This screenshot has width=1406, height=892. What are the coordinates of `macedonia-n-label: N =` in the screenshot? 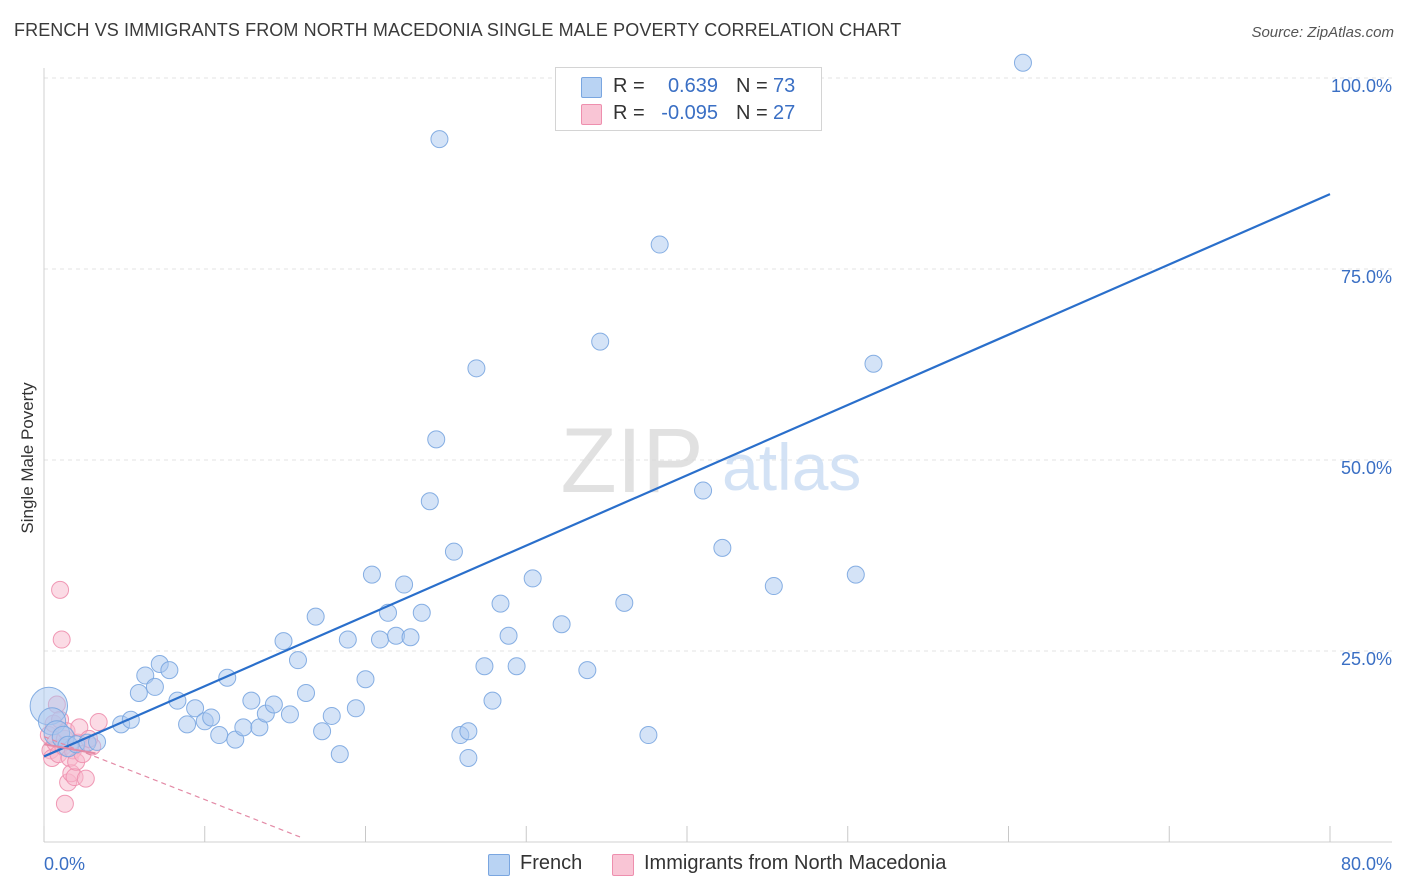 It's located at (752, 113).